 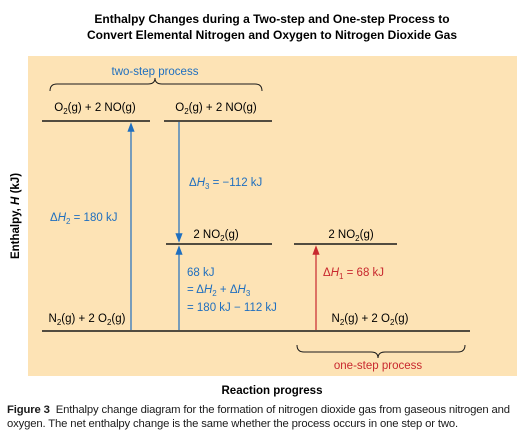 I want to click on sum-line-1: 68 kJ, so click(x=201, y=273).